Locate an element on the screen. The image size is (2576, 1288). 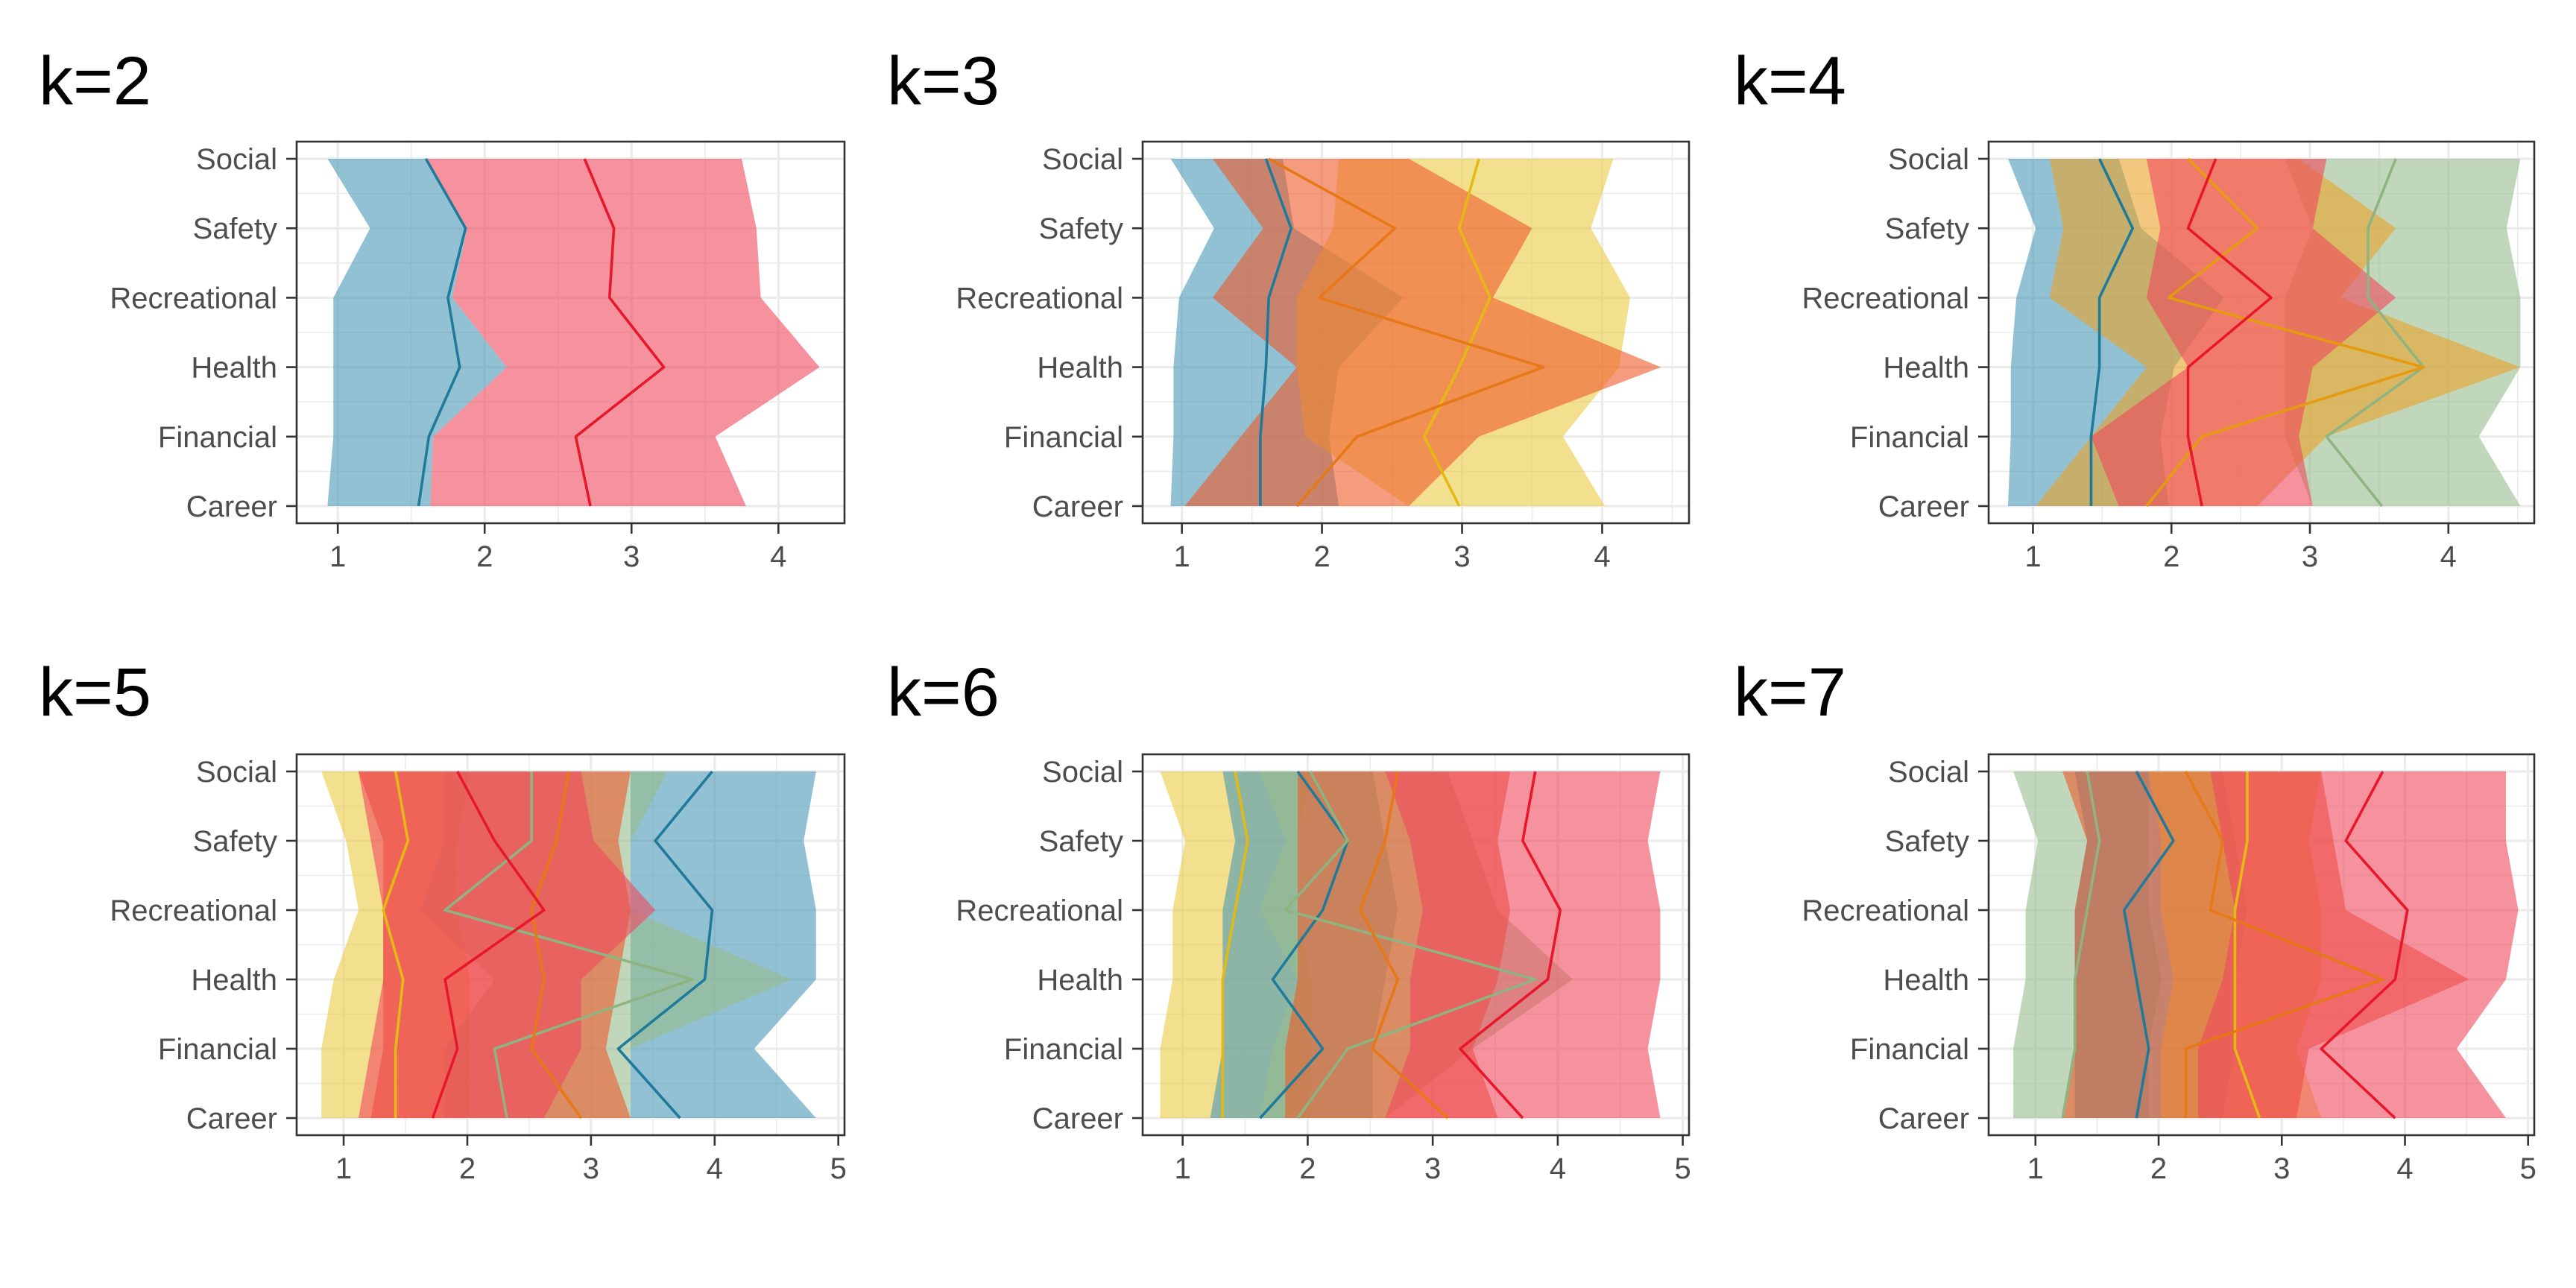
series-5-red-line is located at coordinates (1510, 946).